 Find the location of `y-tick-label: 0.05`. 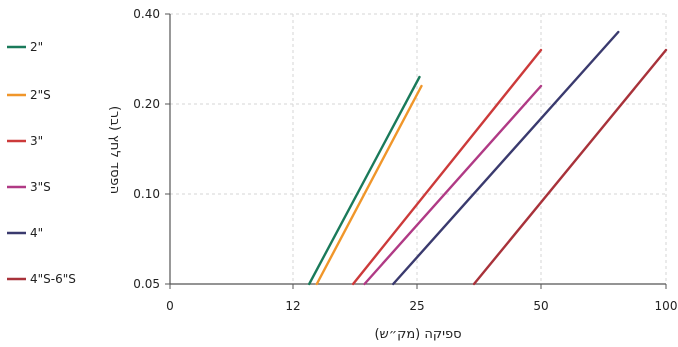

y-tick-label: 0.05 is located at coordinates (146, 284).